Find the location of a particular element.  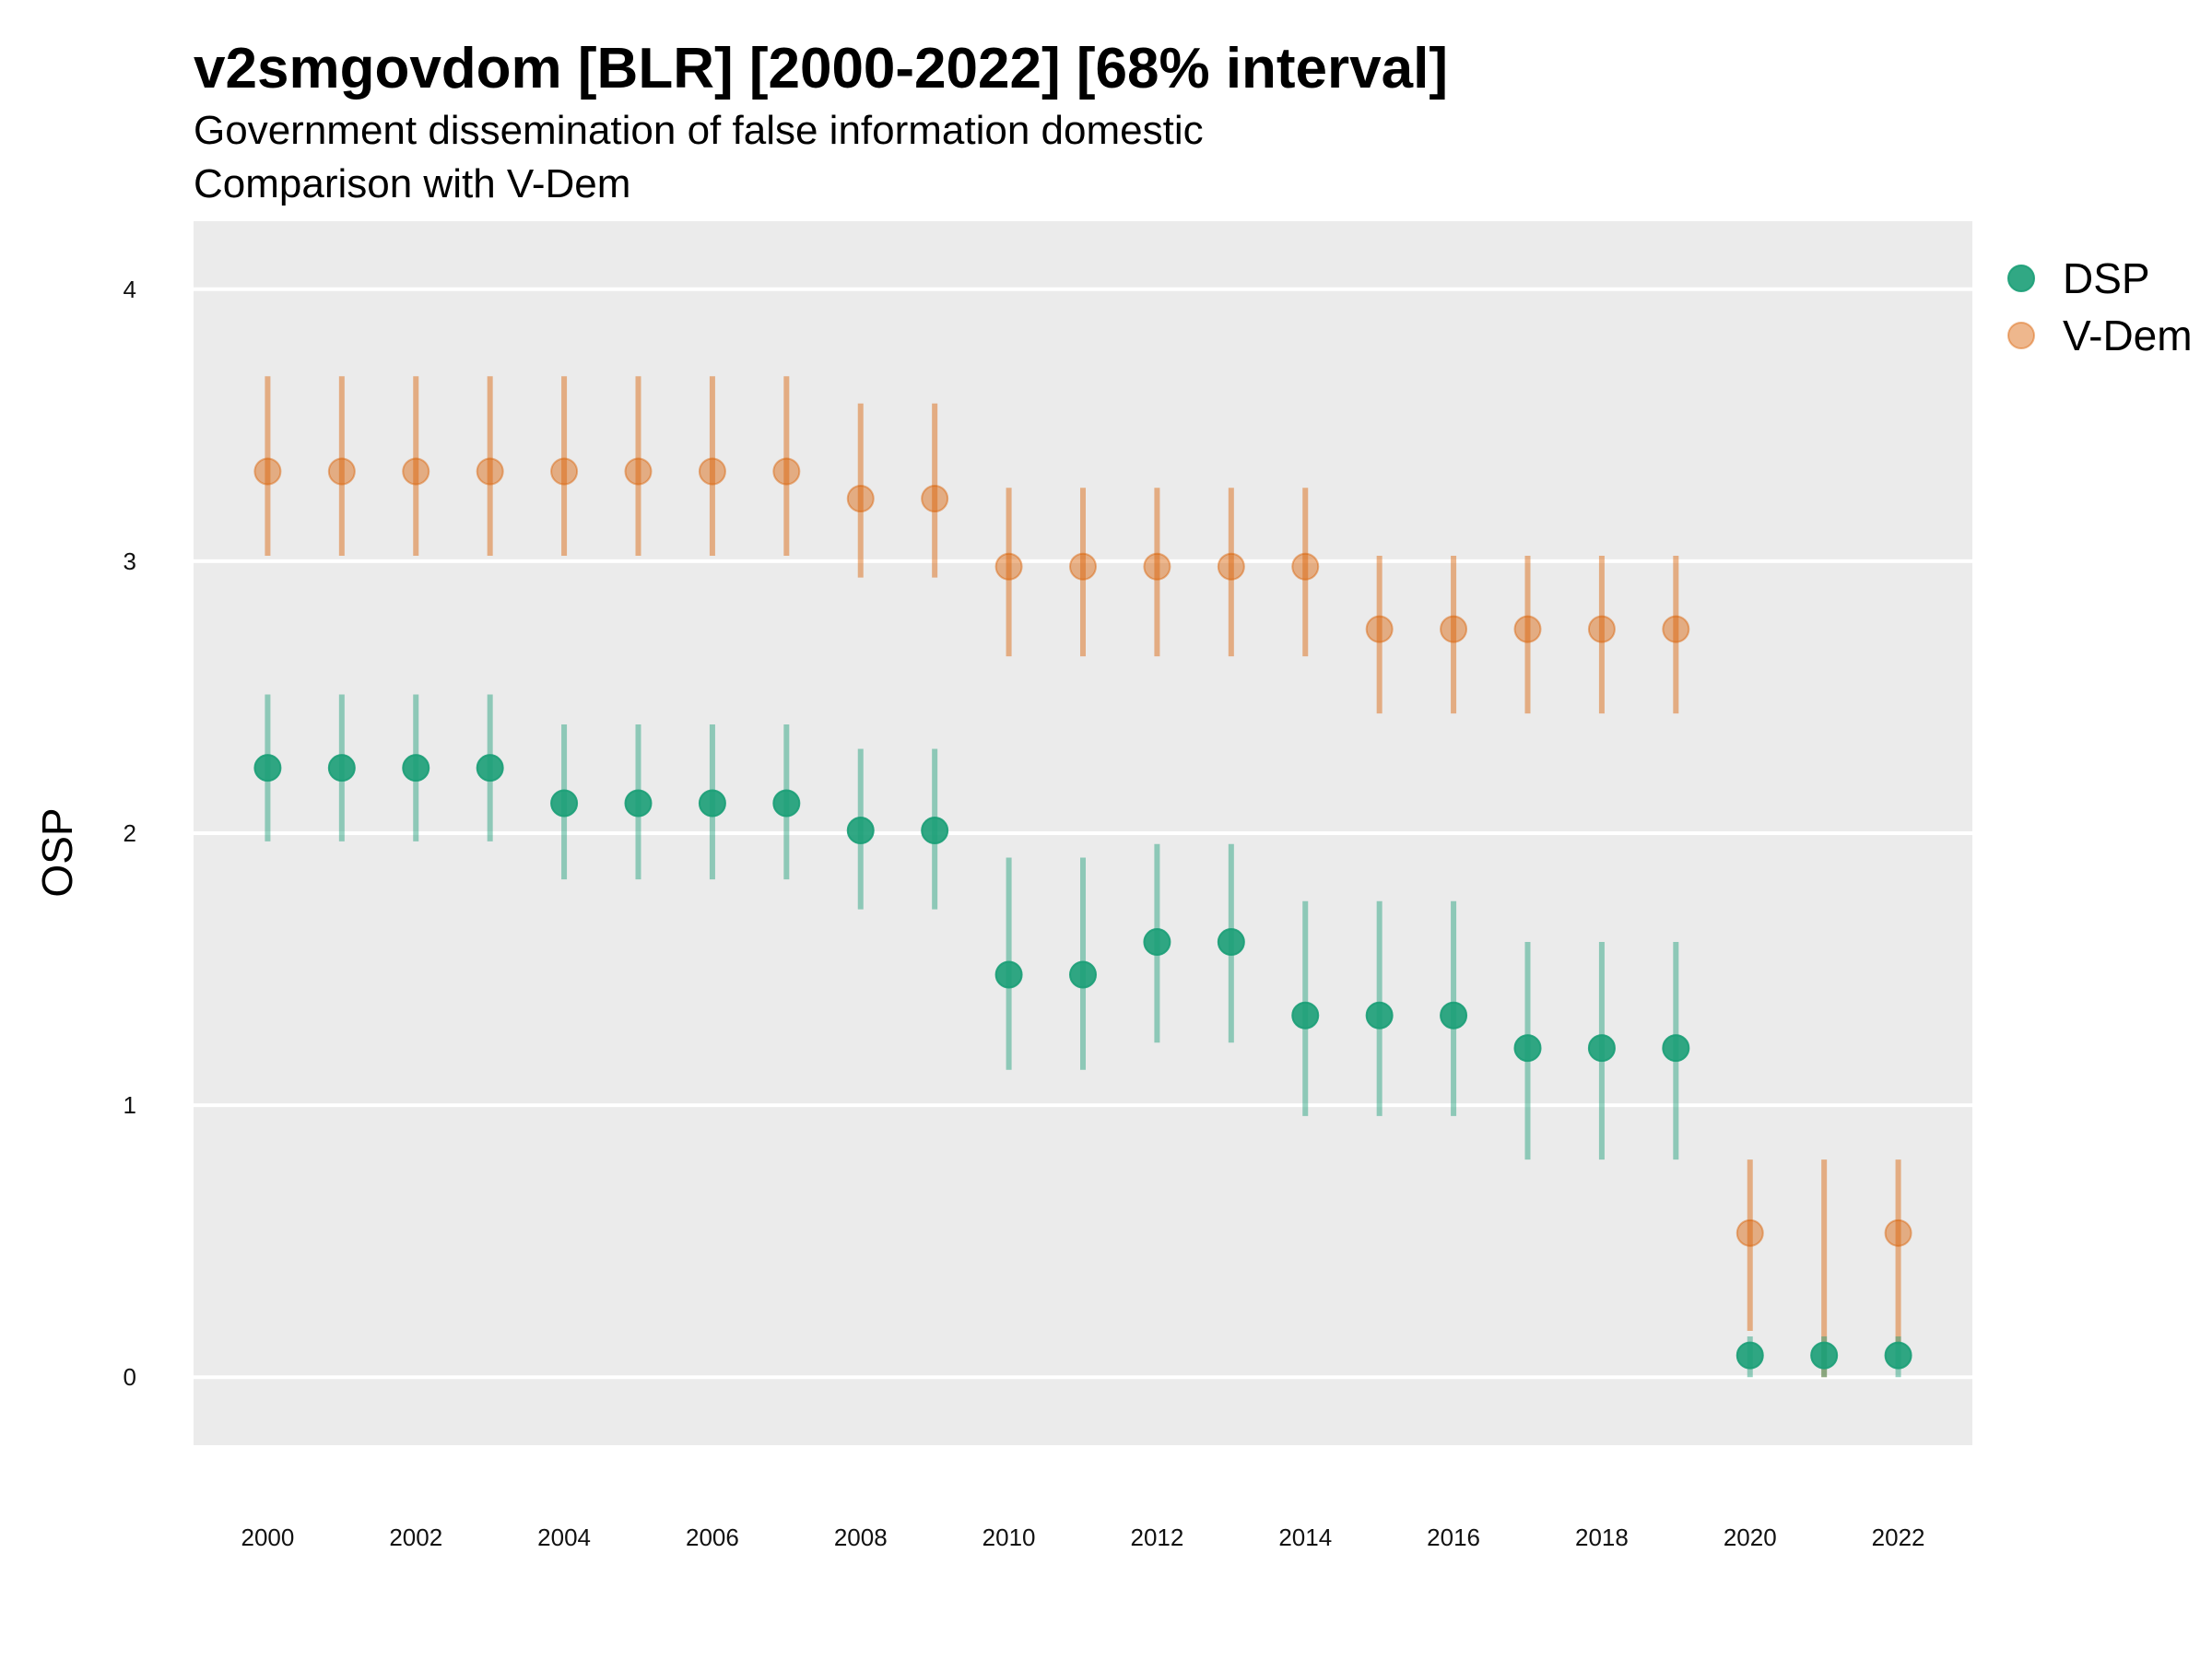

x-tick-label: 2000 is located at coordinates (267, 1537).